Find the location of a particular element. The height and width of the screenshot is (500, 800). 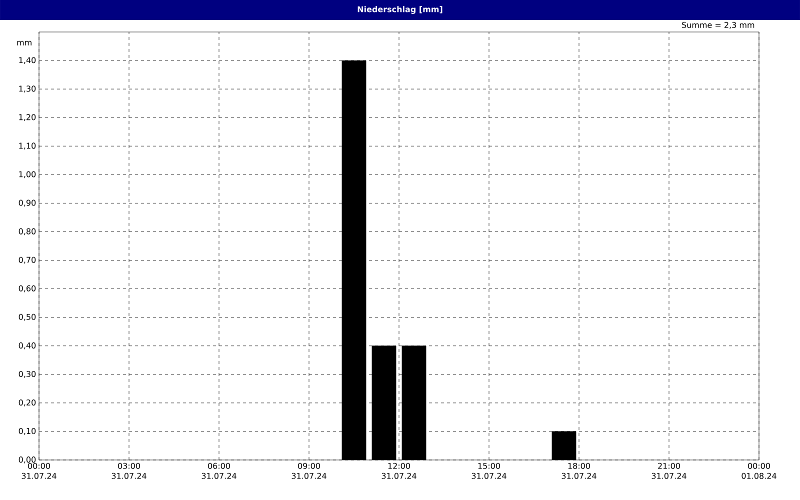

y-tick-label: 1,40 is located at coordinates (27, 60).